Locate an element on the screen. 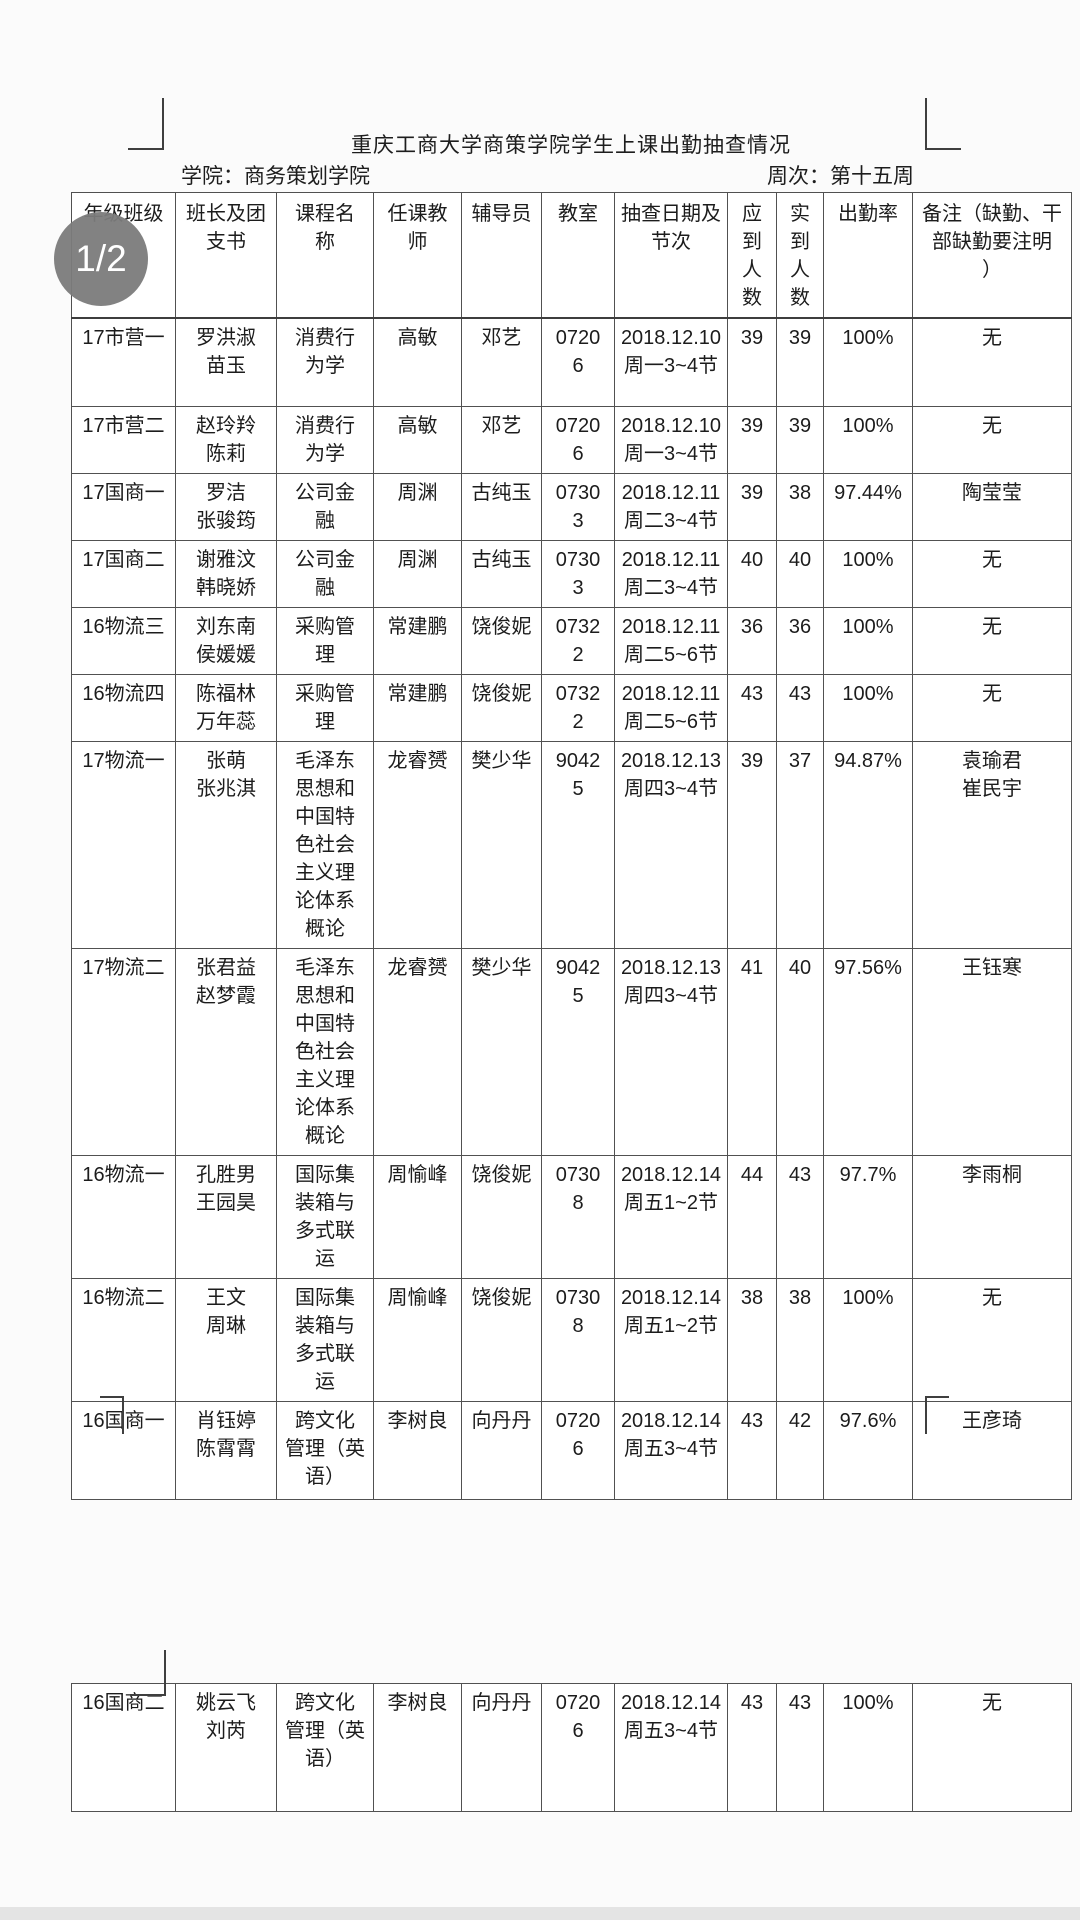 This screenshot has height=1920, width=1080. table-cell: 周愉峰 is located at coordinates (417, 1339).